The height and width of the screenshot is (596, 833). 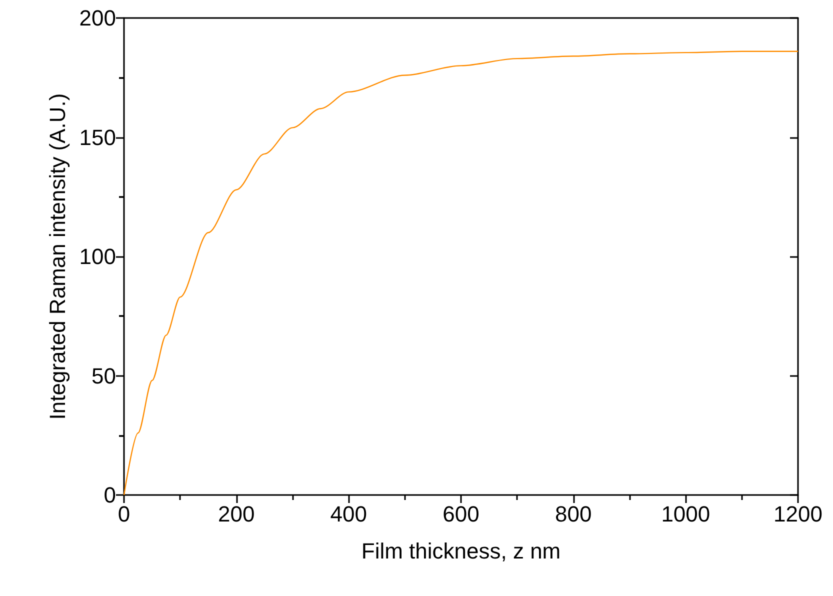 I want to click on y-tick-label: 100, so click(x=97, y=256).